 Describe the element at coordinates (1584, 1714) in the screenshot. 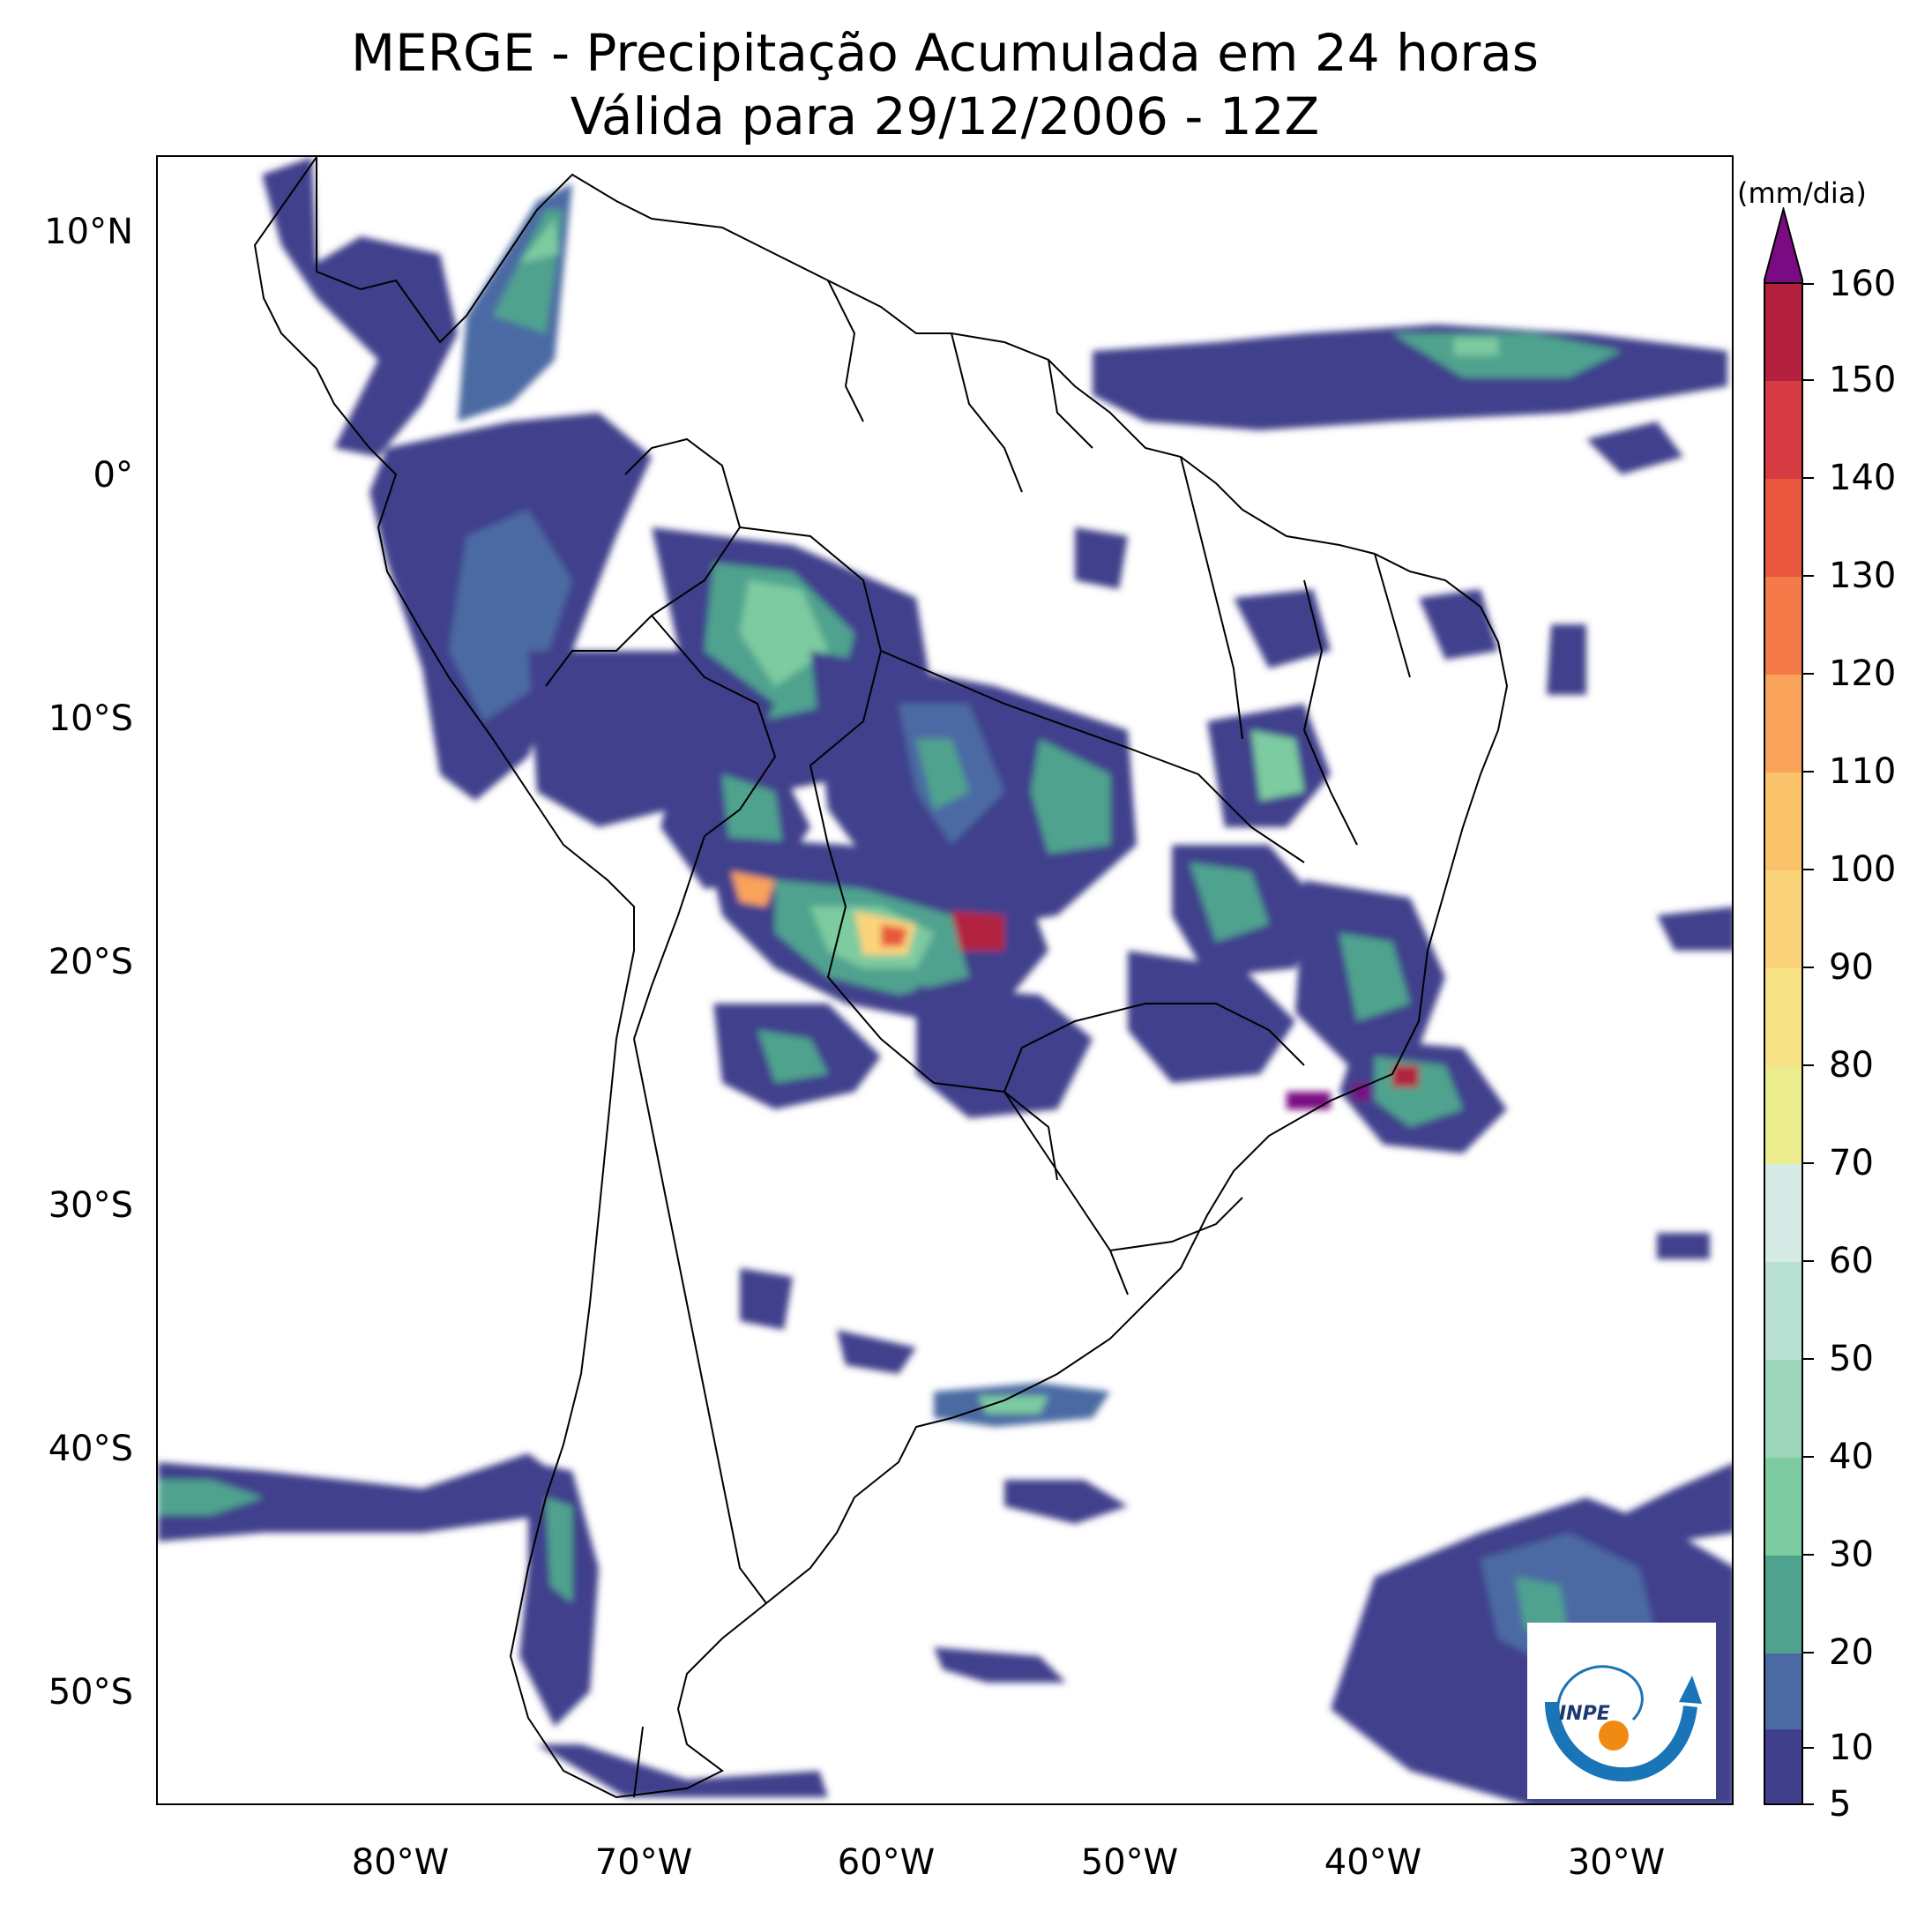

I see `inpe-logo-text: INPE` at that location.